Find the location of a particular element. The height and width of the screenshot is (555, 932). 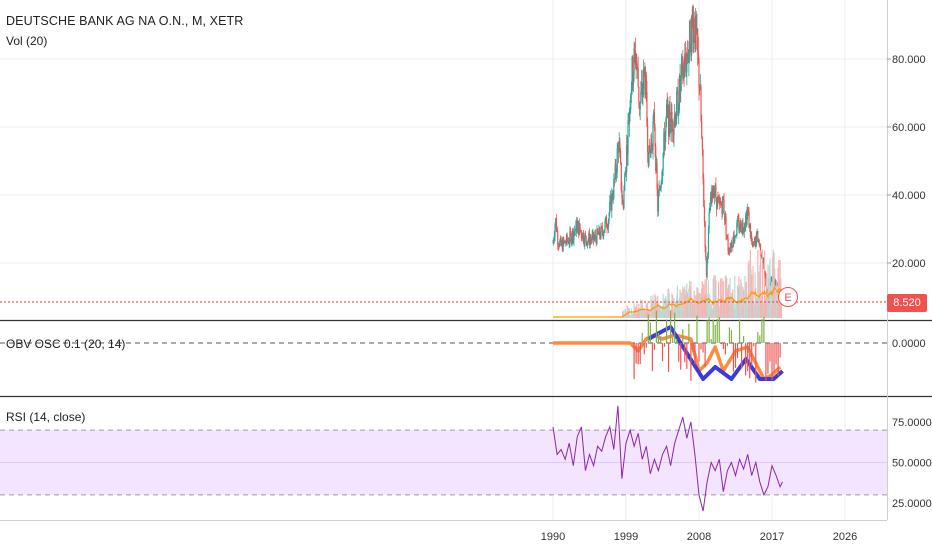

volume-indicator-label: Vol (20) is located at coordinates (27, 41).